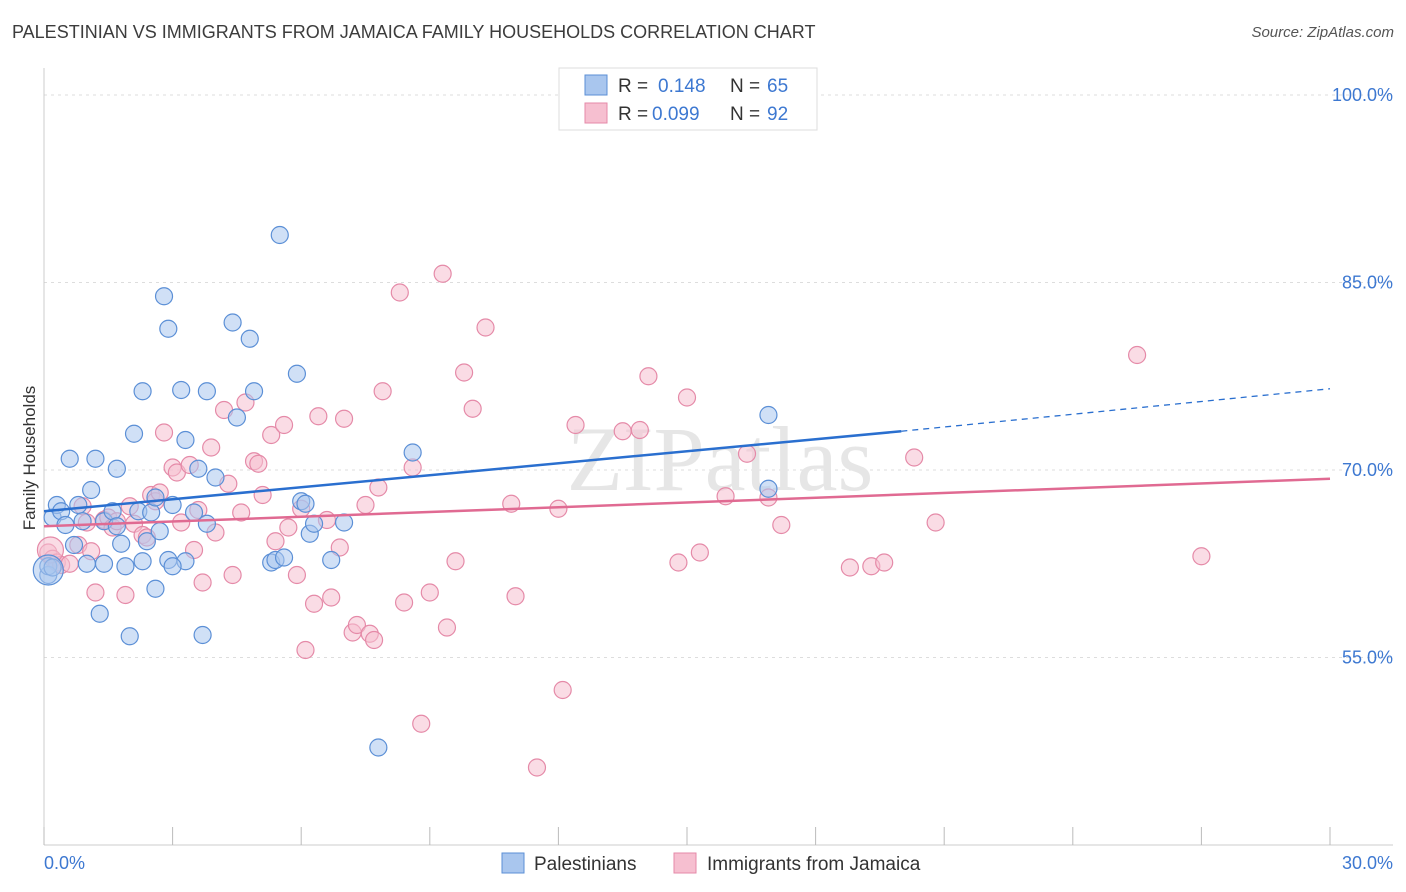 The width and height of the screenshot is (1406, 892). Describe the element at coordinates (585, 864) in the screenshot. I see `legend-bottom-label-palestinians: Palestinians` at that location.